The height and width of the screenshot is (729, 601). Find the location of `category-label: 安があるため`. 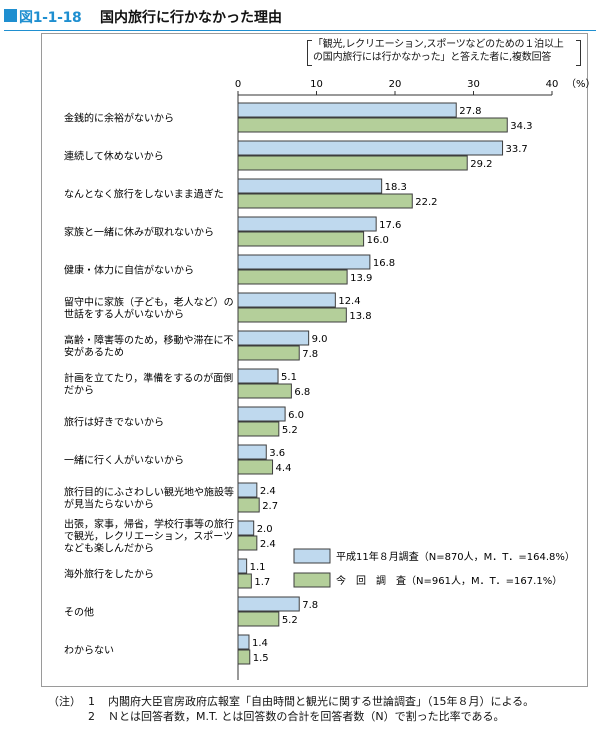

category-label: 安があるため is located at coordinates (94, 352).